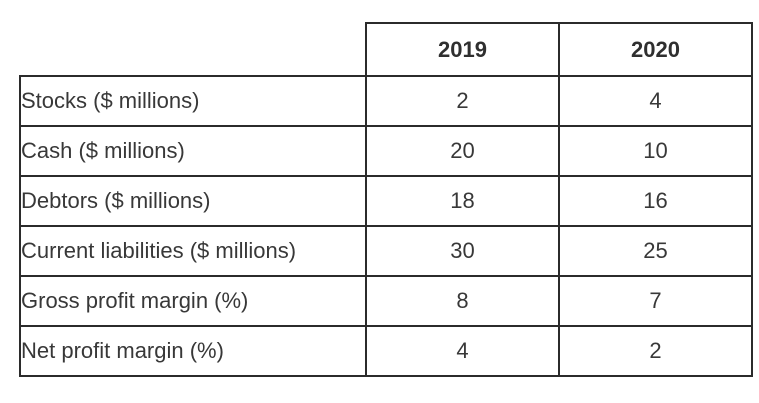  What do you see at coordinates (655, 201) in the screenshot?
I see `value-cell-2020: 16` at bounding box center [655, 201].